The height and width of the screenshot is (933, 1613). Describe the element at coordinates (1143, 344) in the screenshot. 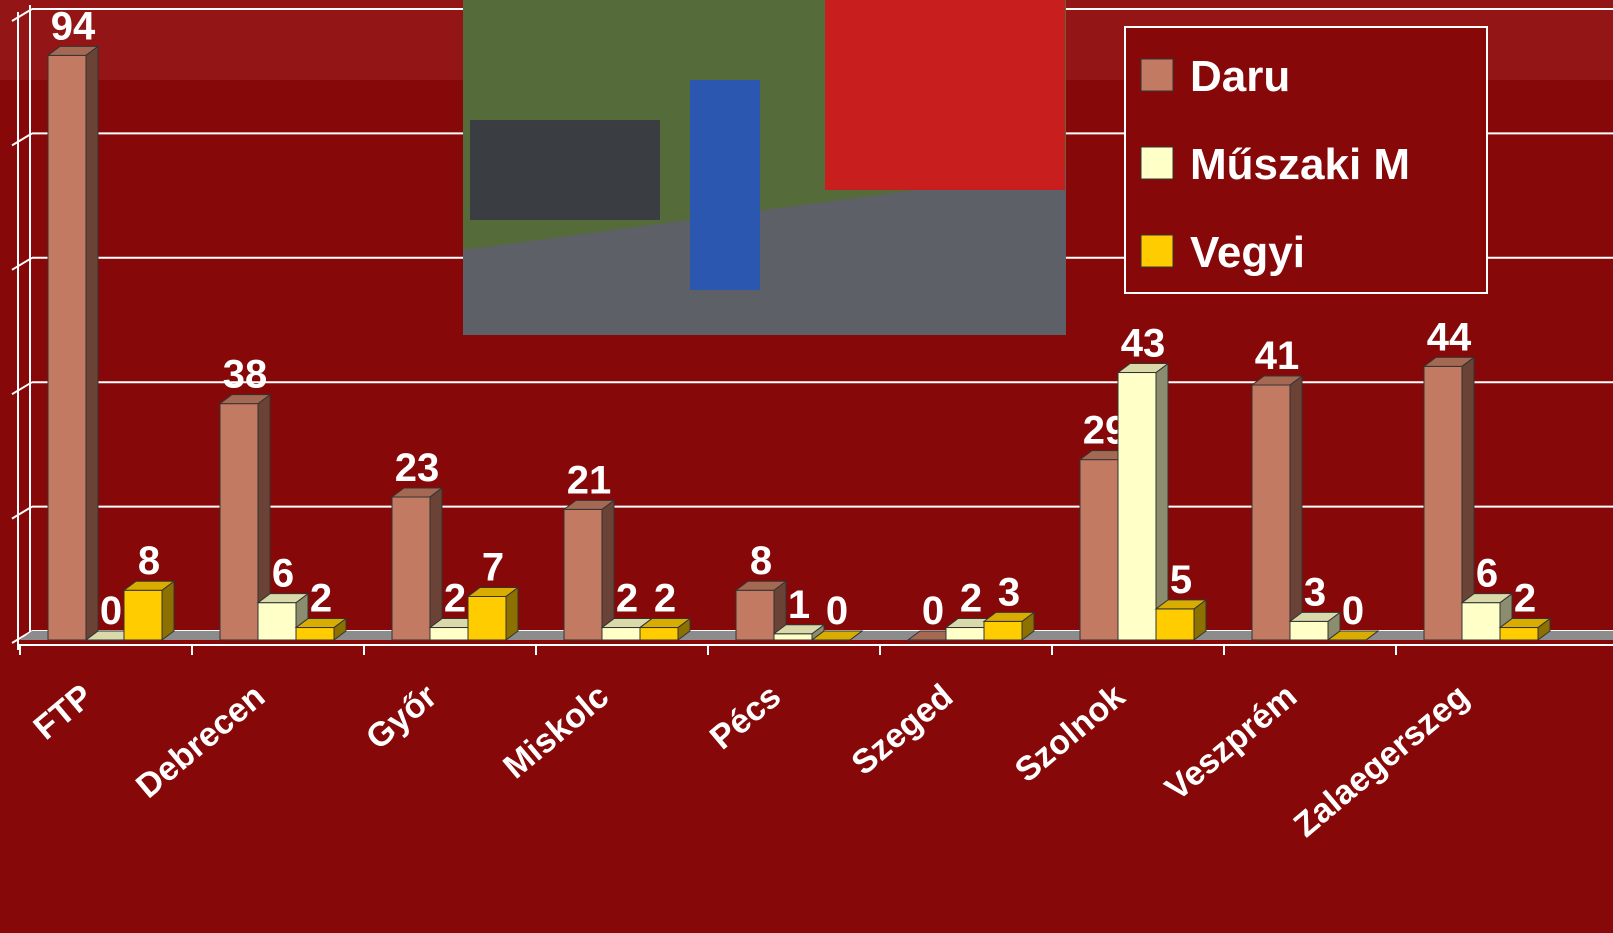

I see `value-label: 43` at that location.